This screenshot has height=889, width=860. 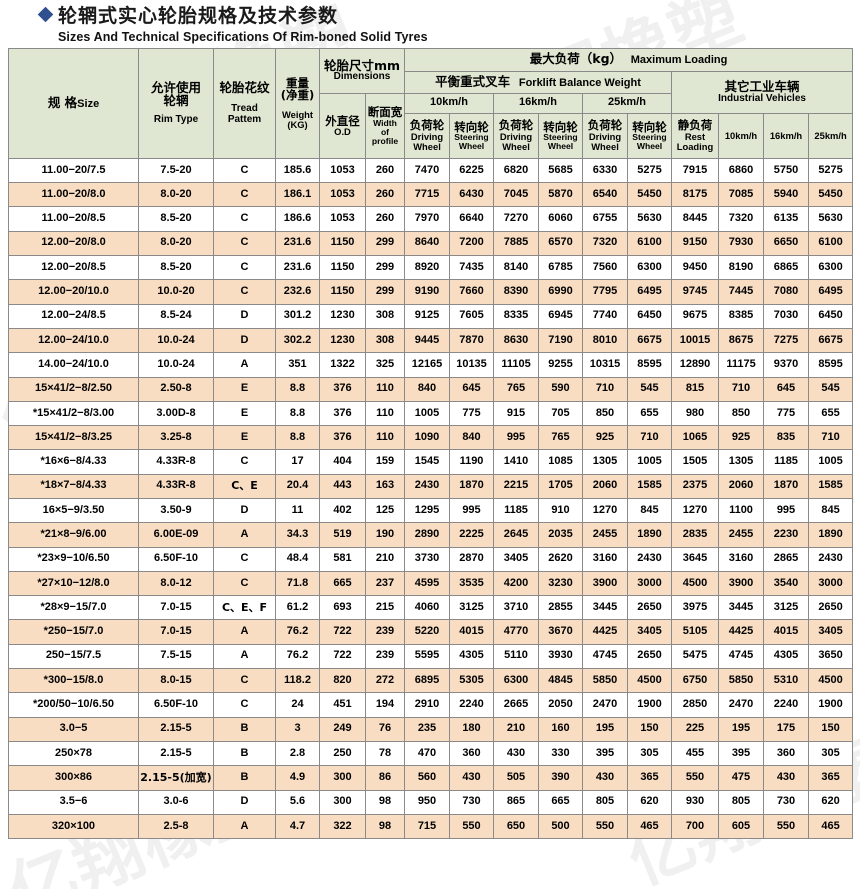 I want to click on cell-tread-pattern: C, so click(x=244, y=583).